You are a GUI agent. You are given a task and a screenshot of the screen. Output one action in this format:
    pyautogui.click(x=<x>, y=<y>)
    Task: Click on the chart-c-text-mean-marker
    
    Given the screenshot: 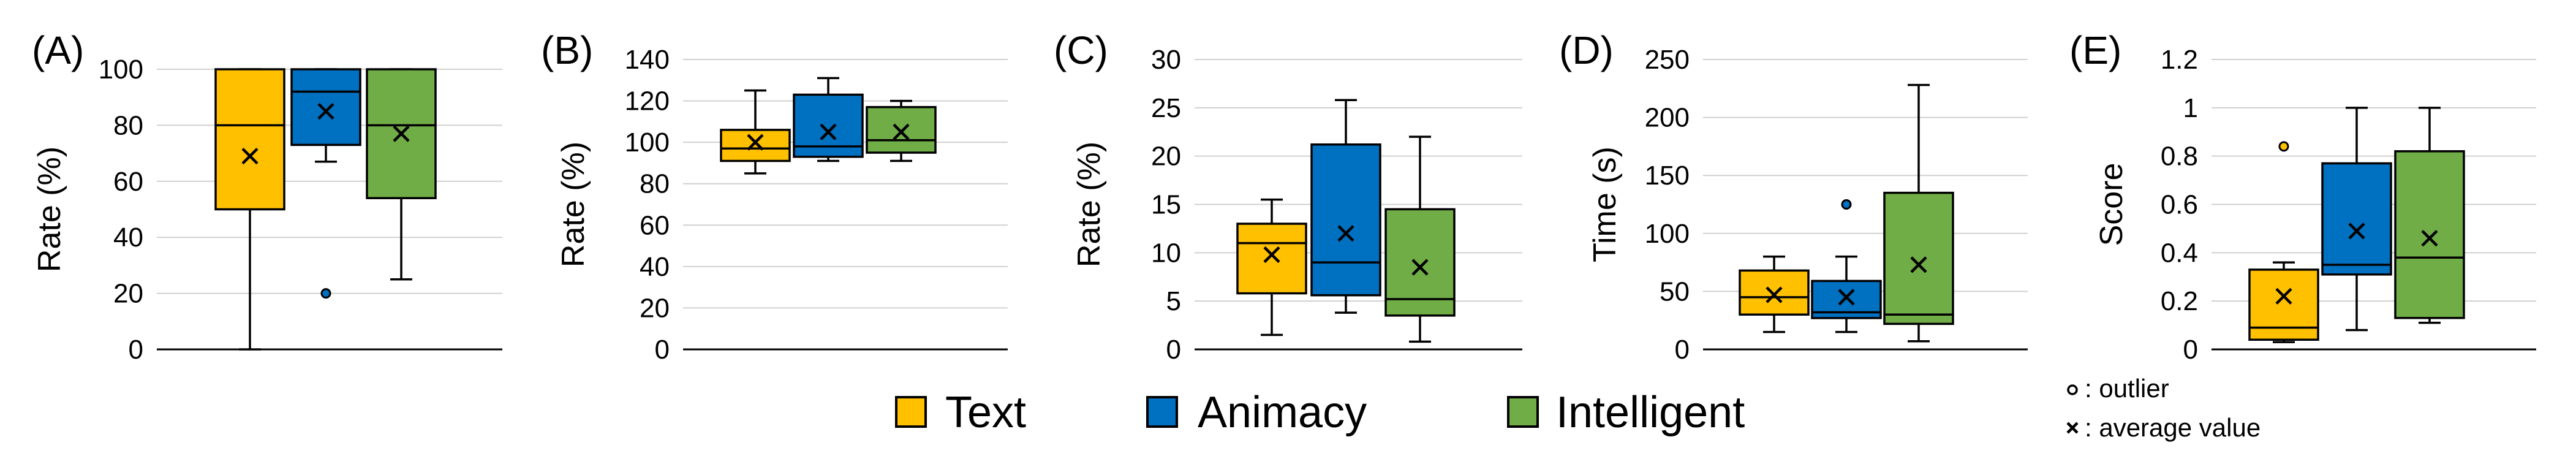 What is the action you would take?
    pyautogui.click(x=1271, y=255)
    